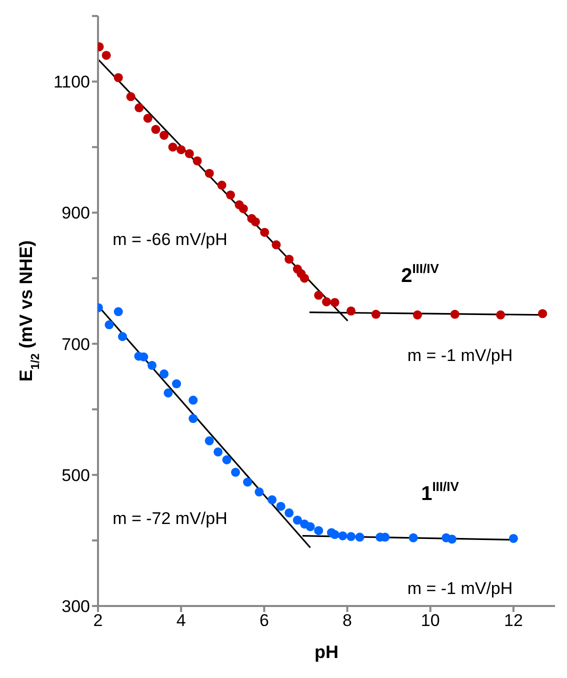 The image size is (567, 678). Describe the element at coordinates (347, 620) in the screenshot. I see `x-tick-label: 8` at that location.